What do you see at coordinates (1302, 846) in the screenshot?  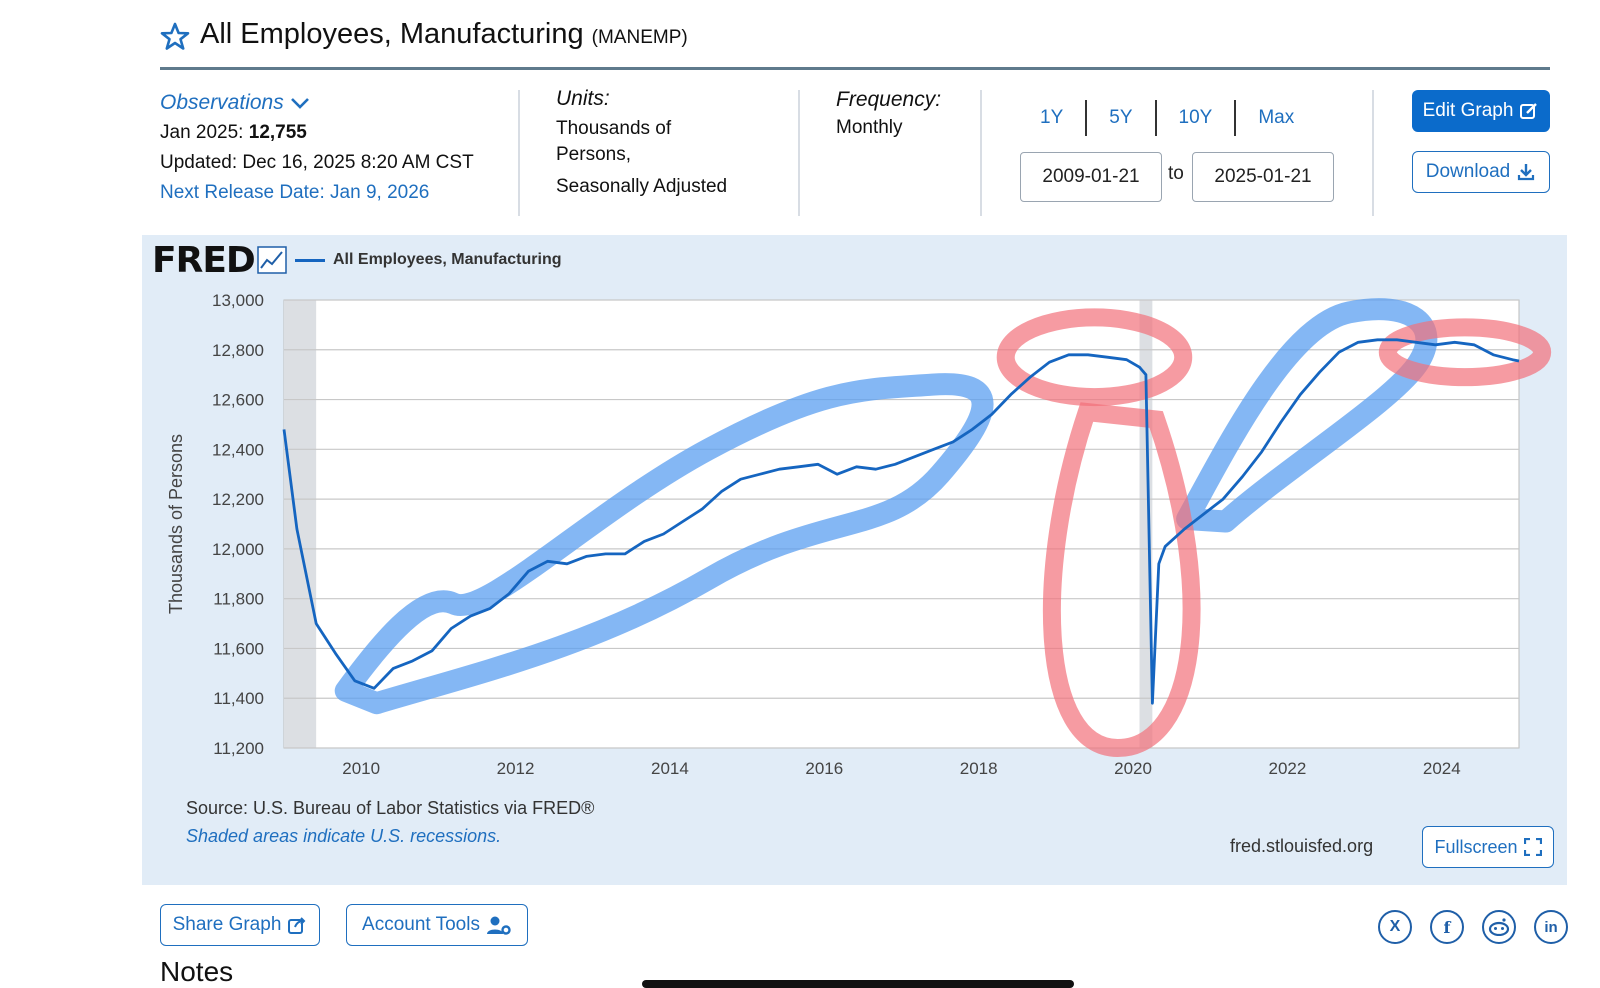 I see `site-url: fred.stlouisfed.org` at bounding box center [1302, 846].